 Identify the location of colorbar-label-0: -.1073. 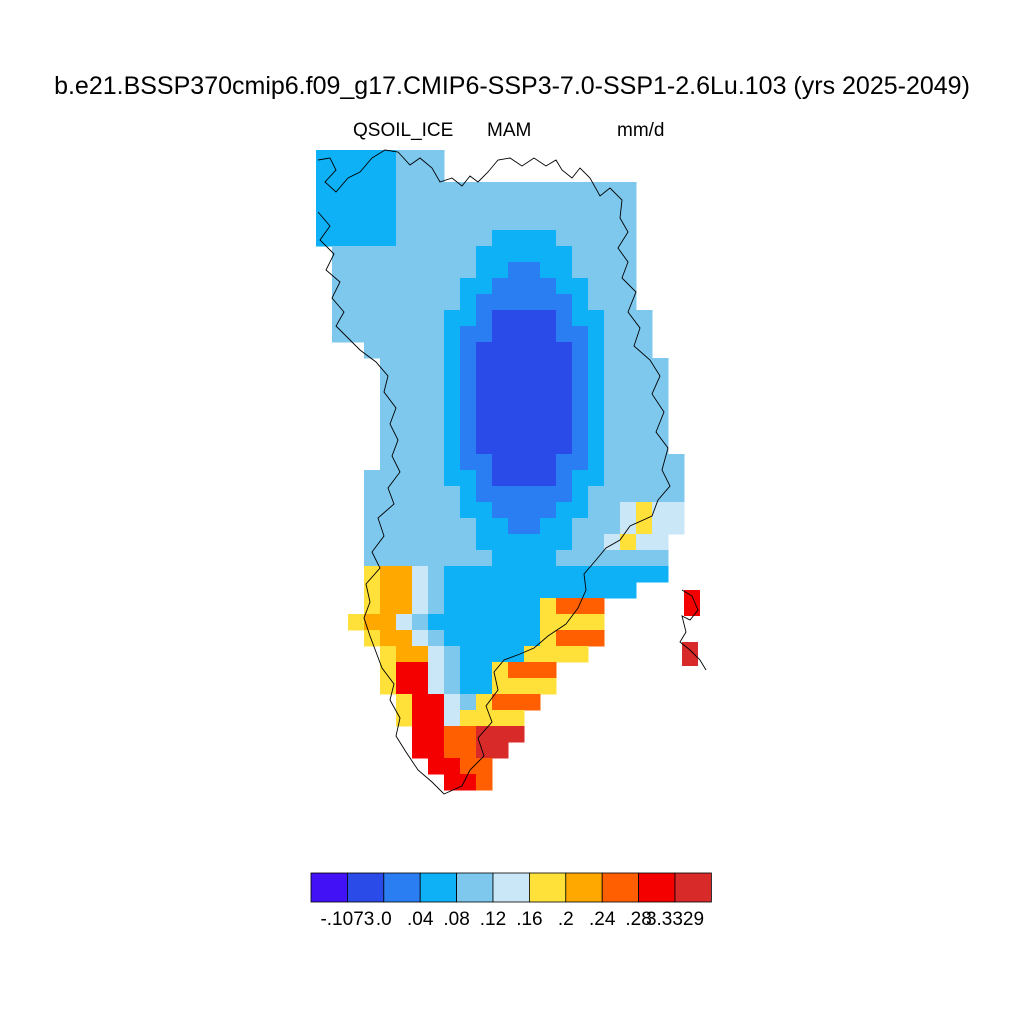
(347, 919).